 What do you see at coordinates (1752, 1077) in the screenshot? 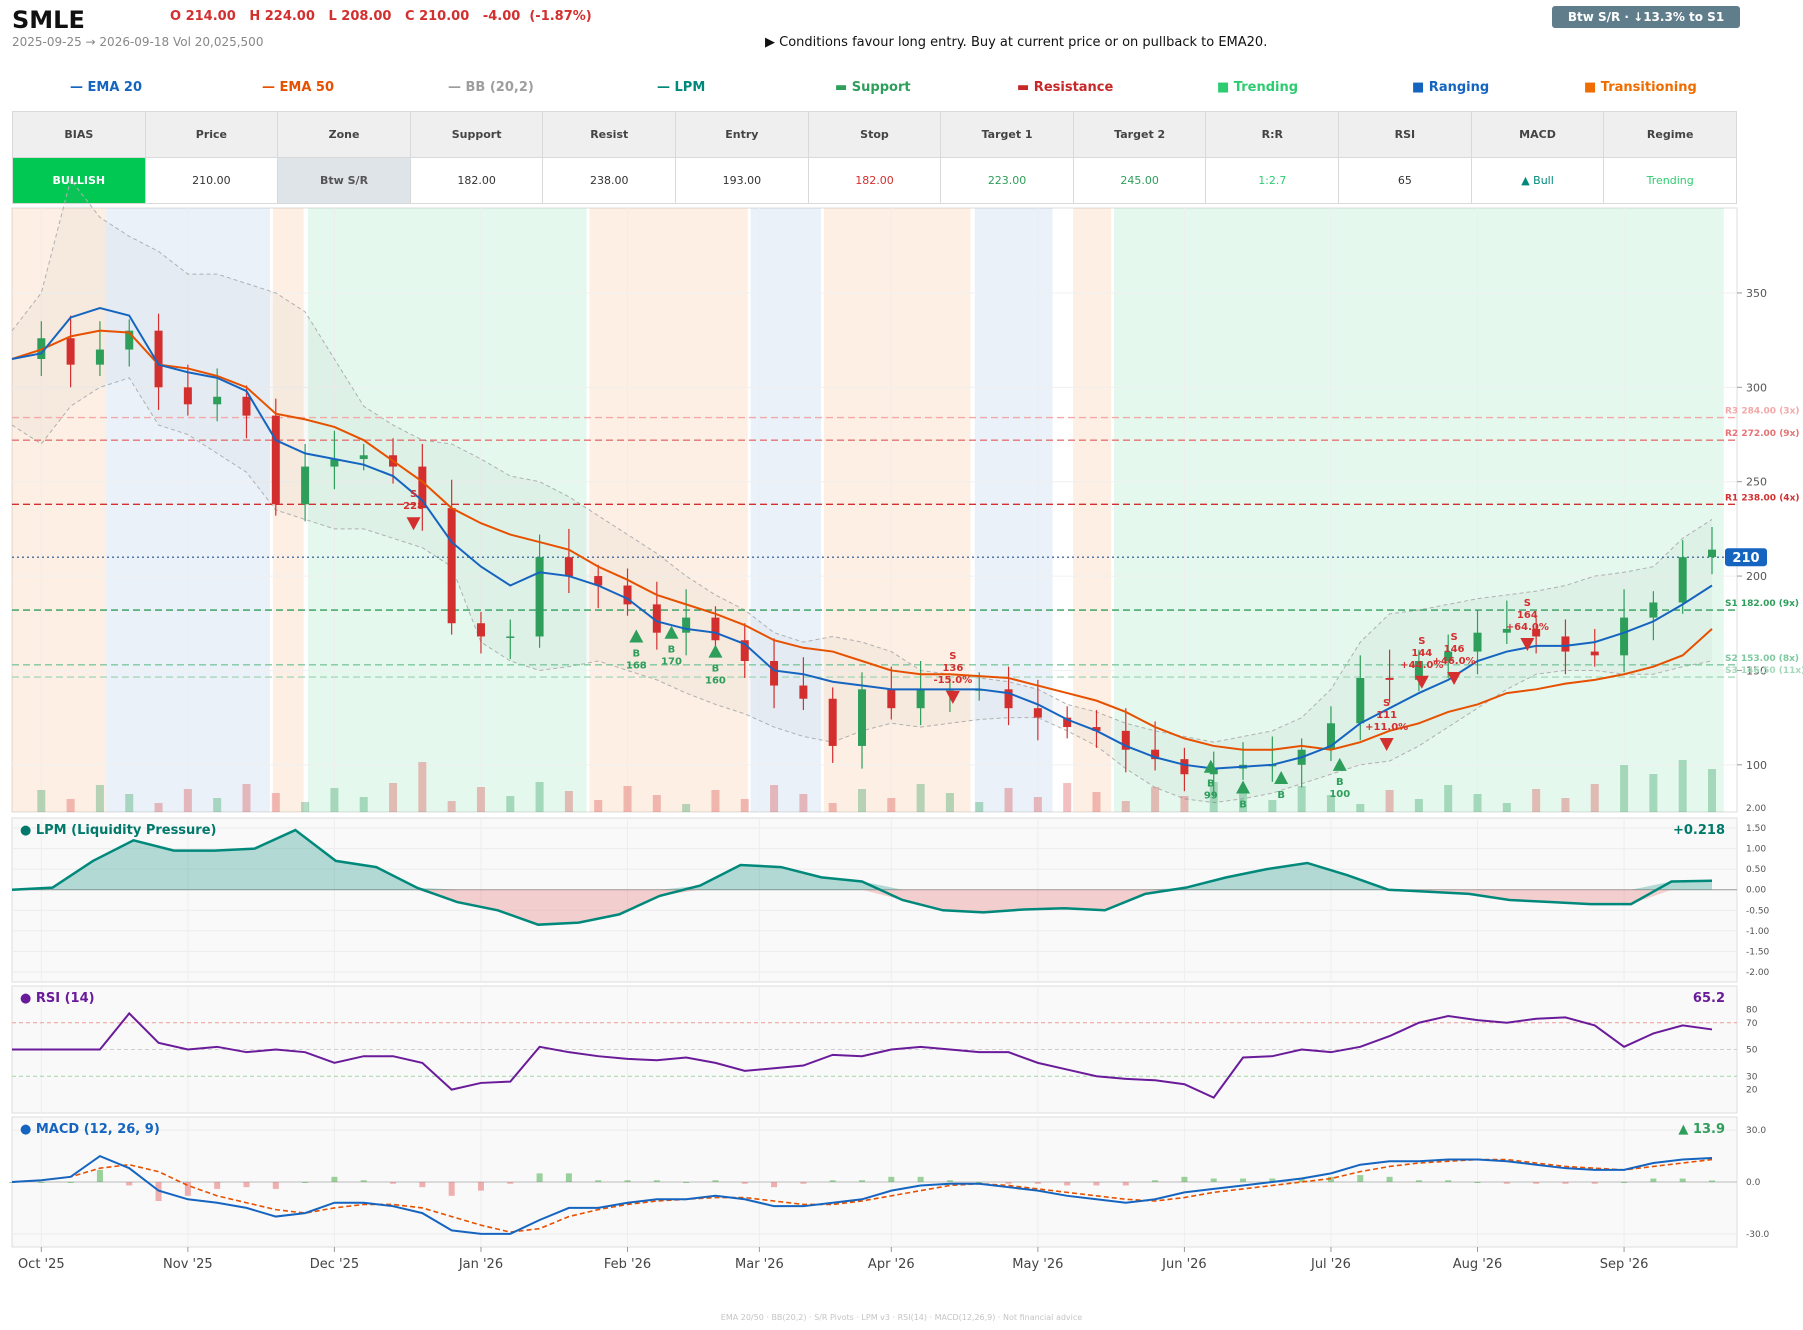
I see `rsi-ytick: 30` at bounding box center [1752, 1077].